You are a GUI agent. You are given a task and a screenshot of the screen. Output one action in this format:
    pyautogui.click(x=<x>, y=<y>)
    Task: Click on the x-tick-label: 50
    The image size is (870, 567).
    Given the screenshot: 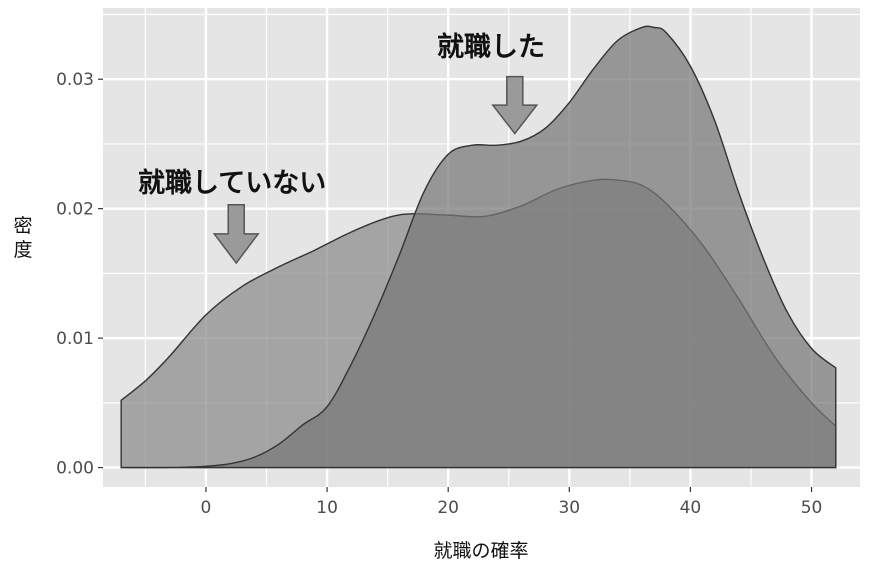 What is the action you would take?
    pyautogui.click(x=812, y=508)
    